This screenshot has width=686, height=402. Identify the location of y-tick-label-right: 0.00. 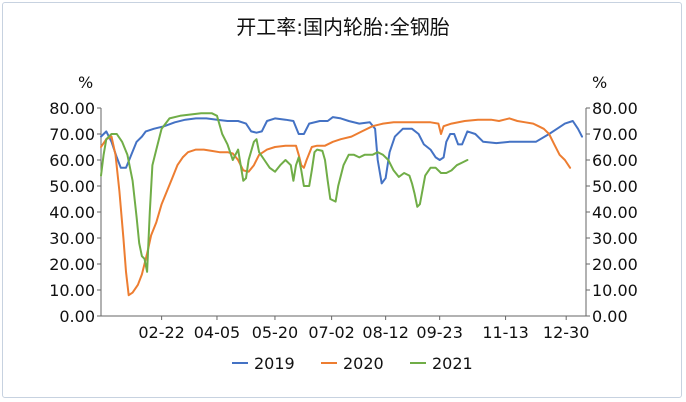
(610, 316).